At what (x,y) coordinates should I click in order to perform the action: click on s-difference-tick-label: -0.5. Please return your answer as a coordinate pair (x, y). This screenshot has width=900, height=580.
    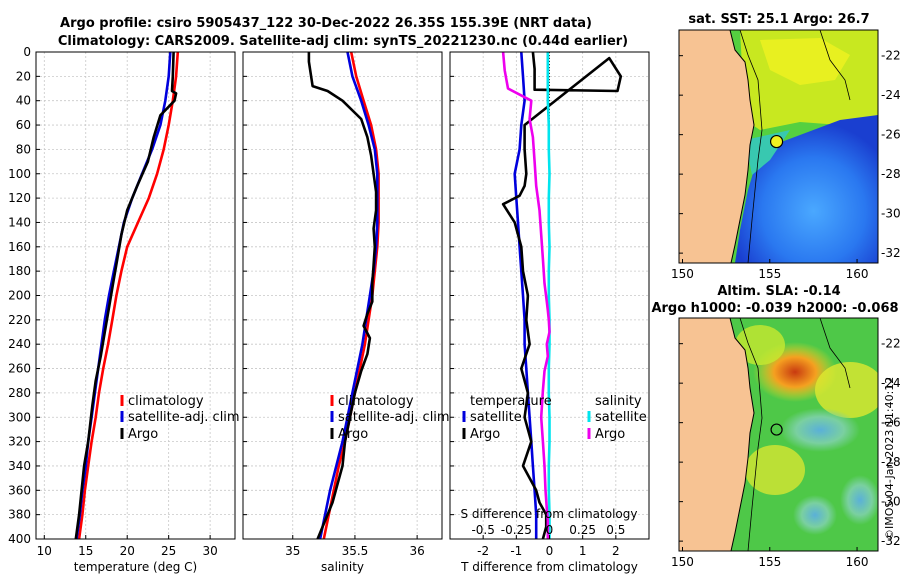
    Looking at the image, I should click on (482, 530).